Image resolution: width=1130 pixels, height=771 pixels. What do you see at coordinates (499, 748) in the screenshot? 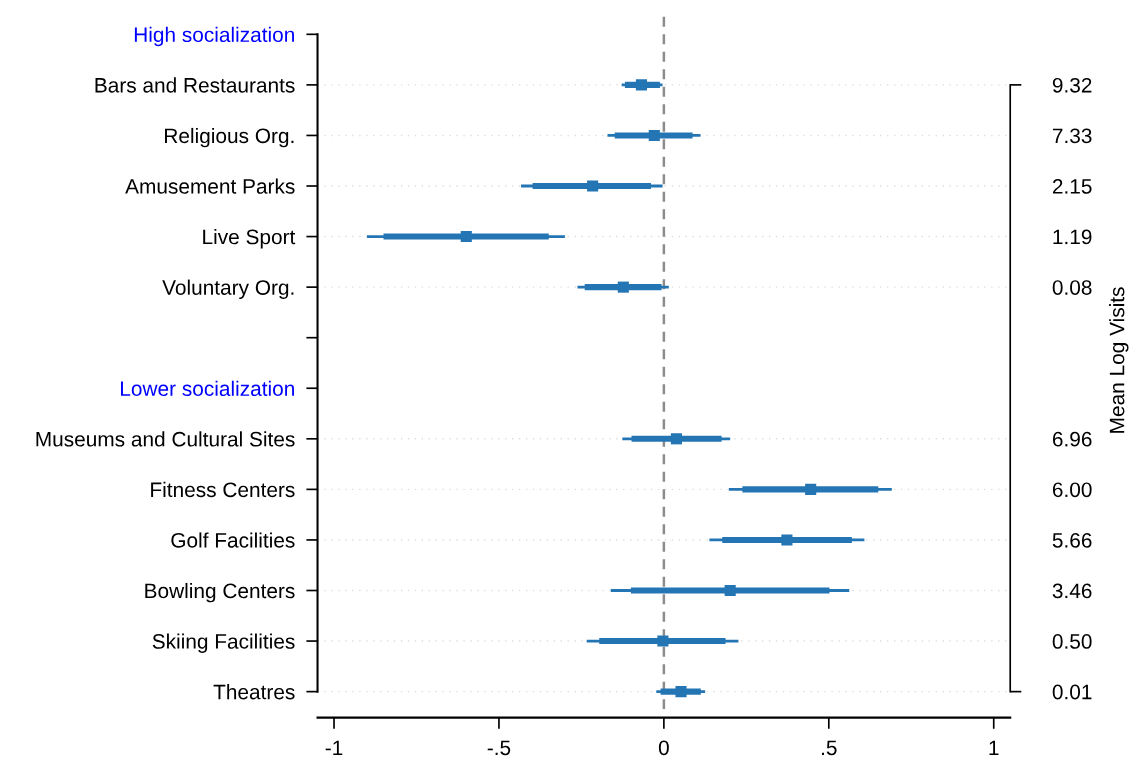
I see `x-tick-label: -.5` at bounding box center [499, 748].